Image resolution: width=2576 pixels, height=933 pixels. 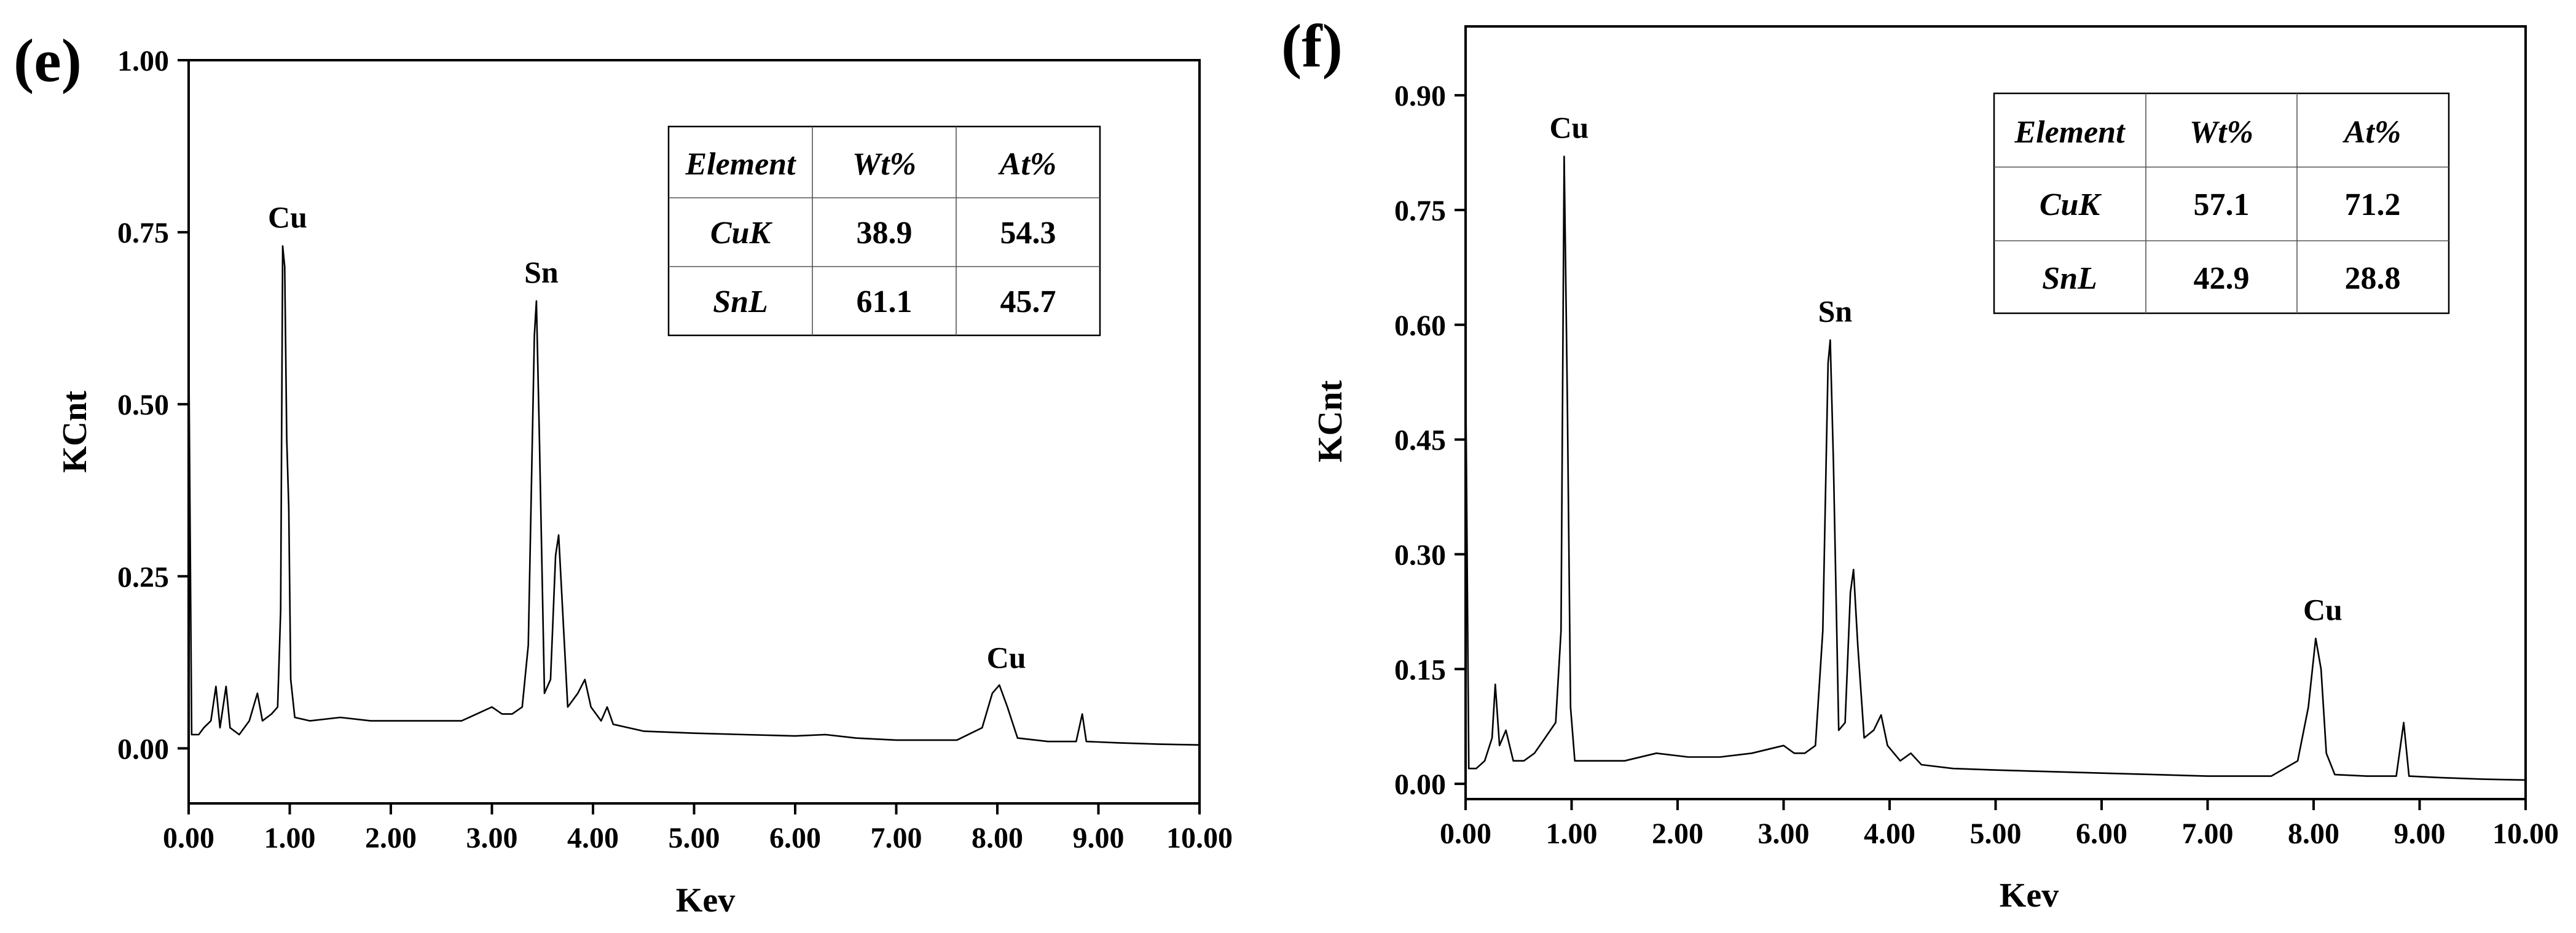 I want to click on panel-label-f: (f), so click(x=1312, y=46).